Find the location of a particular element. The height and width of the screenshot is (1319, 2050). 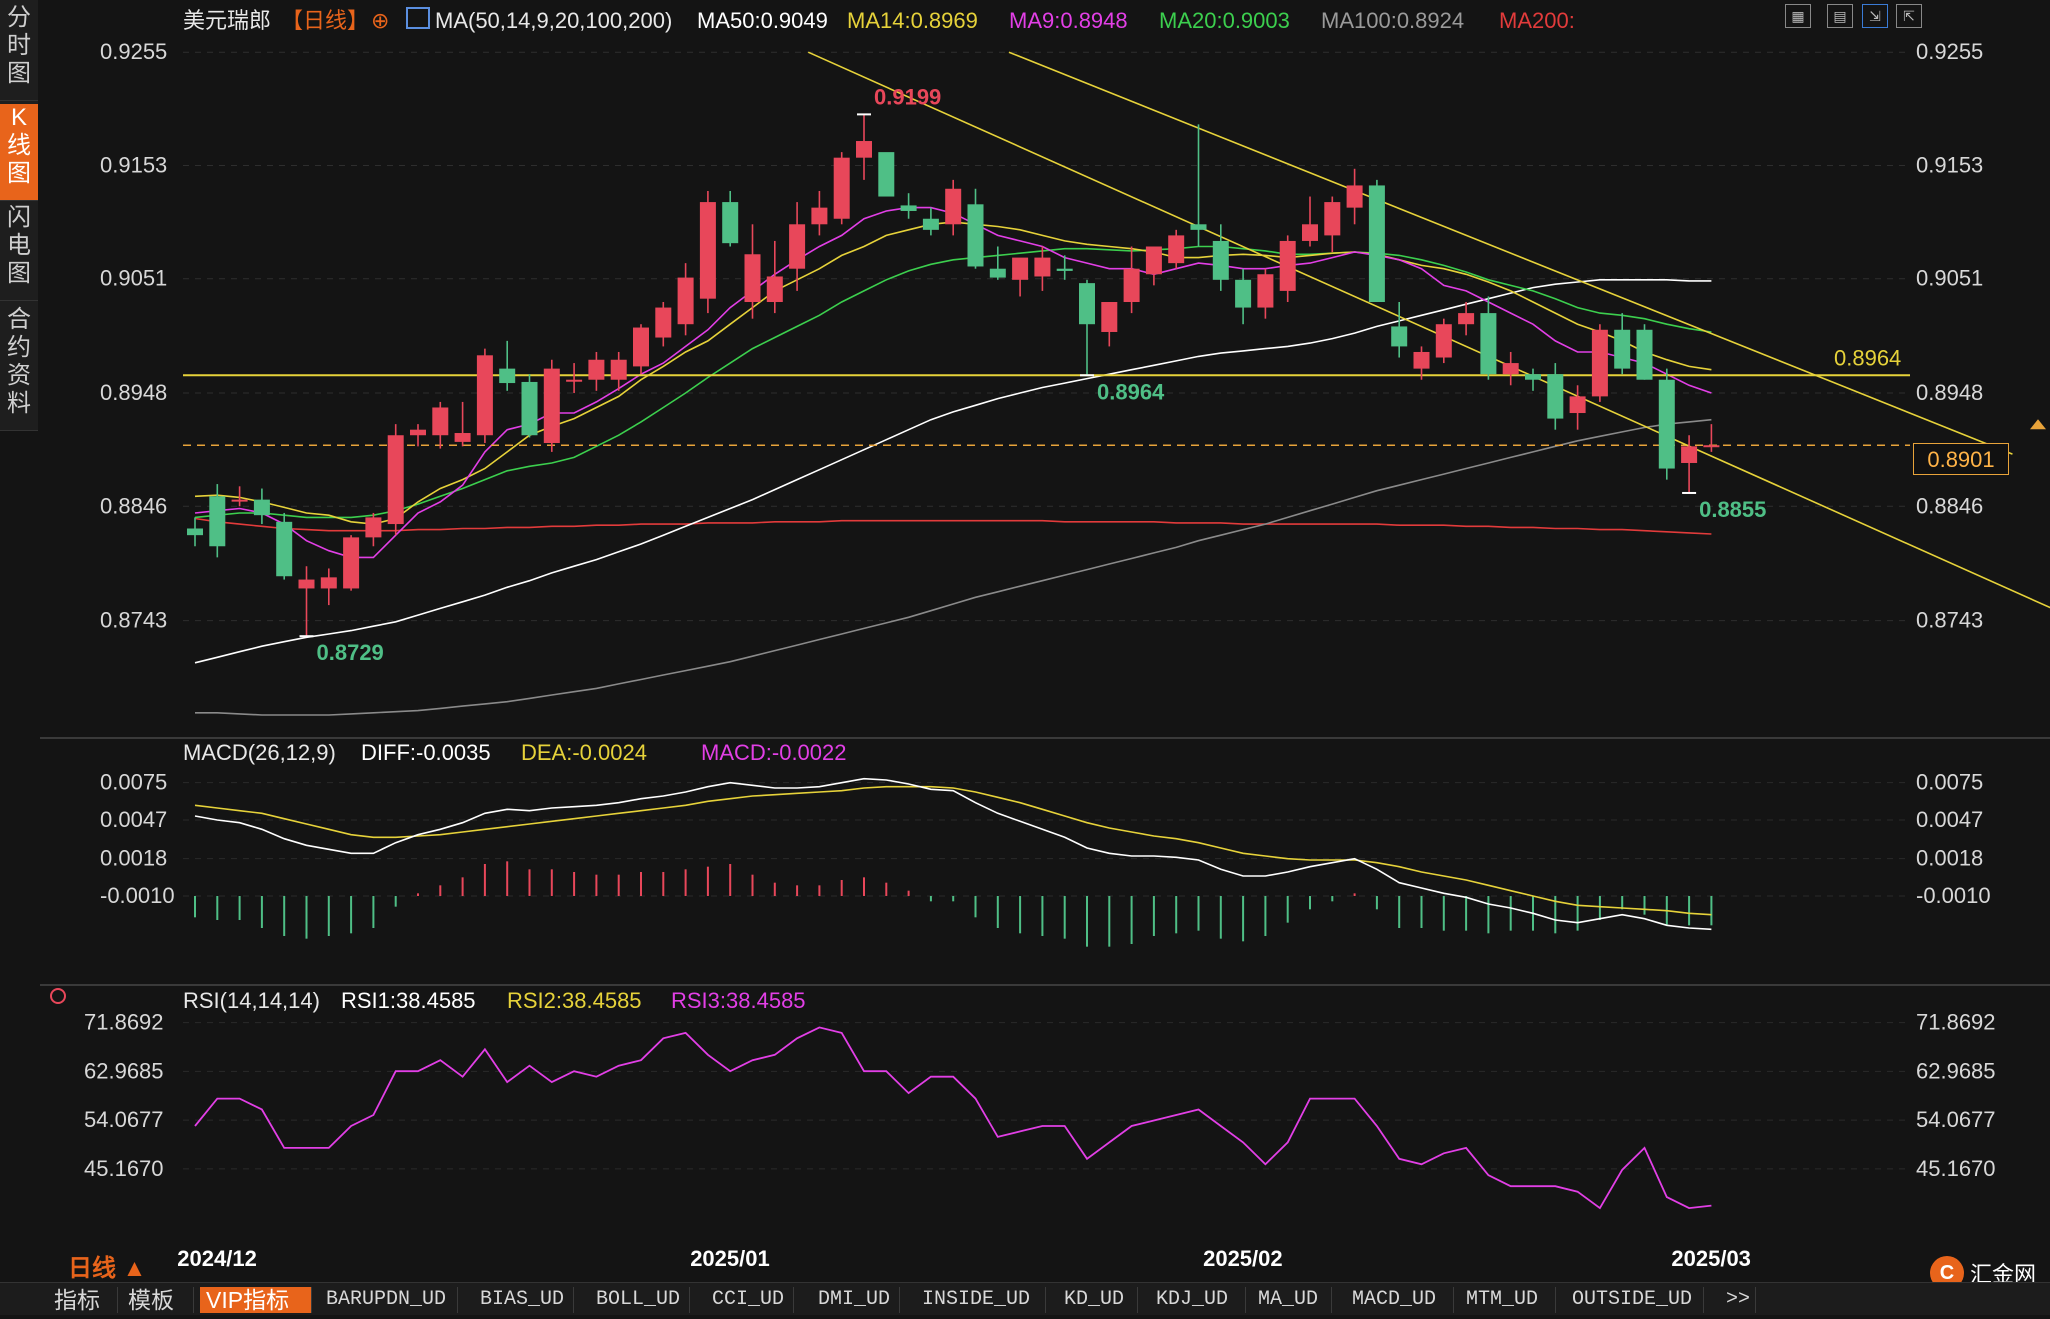

ma-params: MA(50,14,9,20,100,200) is located at coordinates (553, 20).